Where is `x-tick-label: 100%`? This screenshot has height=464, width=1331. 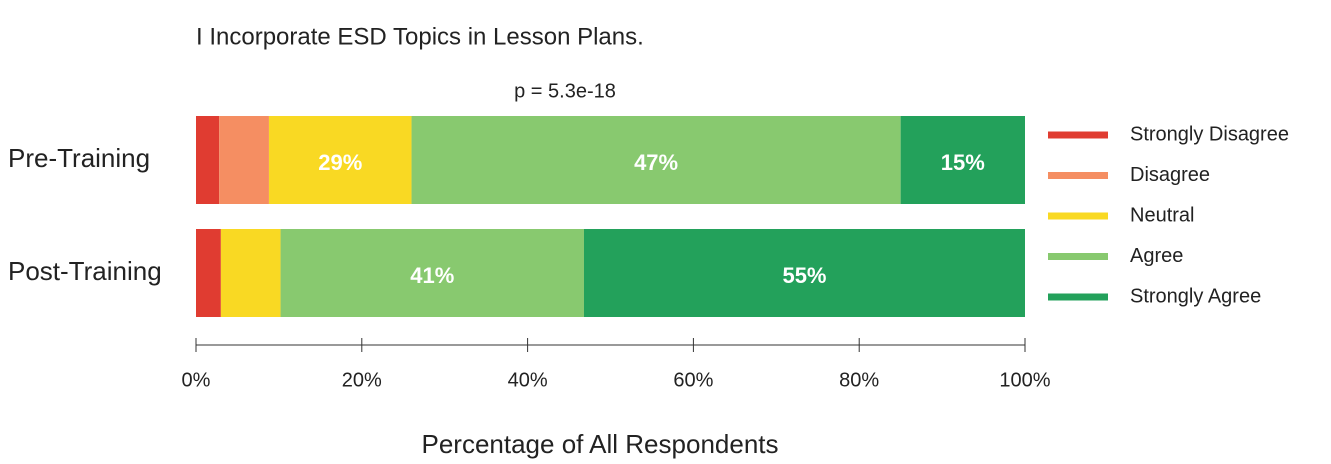
x-tick-label: 100% is located at coordinates (1024, 380).